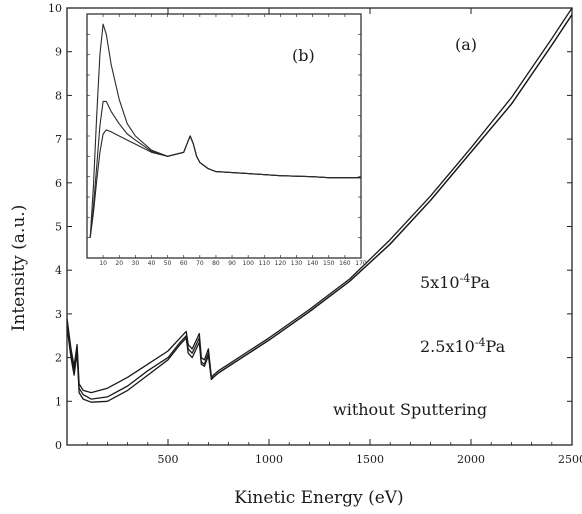 This screenshot has width=582, height=514. Describe the element at coordinates (466, 44) in the screenshot. I see `panel-label-a: (a)` at that location.